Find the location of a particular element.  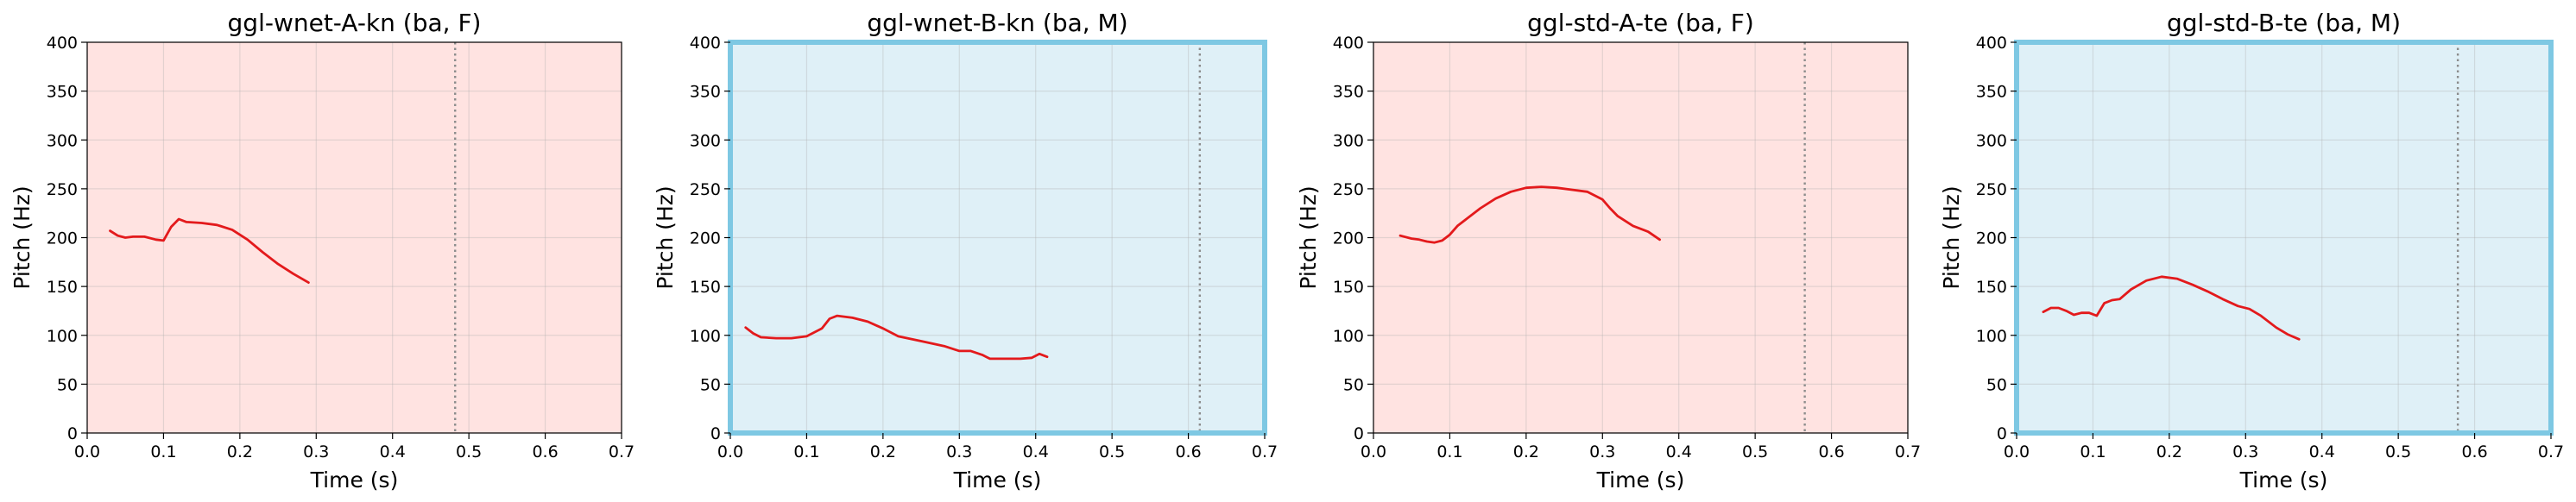

chart-title: ggl-wnet-B-kn (ba, M) is located at coordinates (997, 23).